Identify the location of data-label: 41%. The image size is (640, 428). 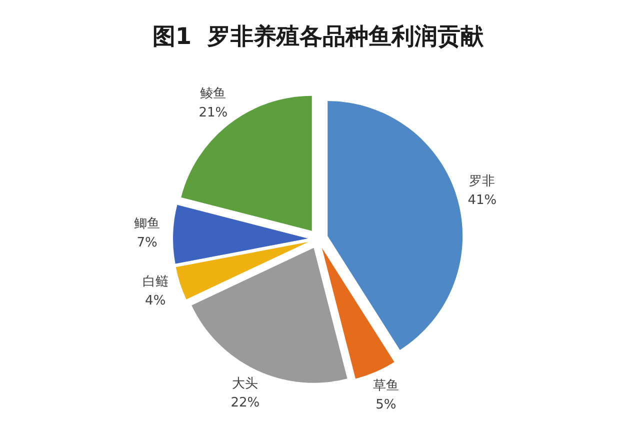
(482, 200).